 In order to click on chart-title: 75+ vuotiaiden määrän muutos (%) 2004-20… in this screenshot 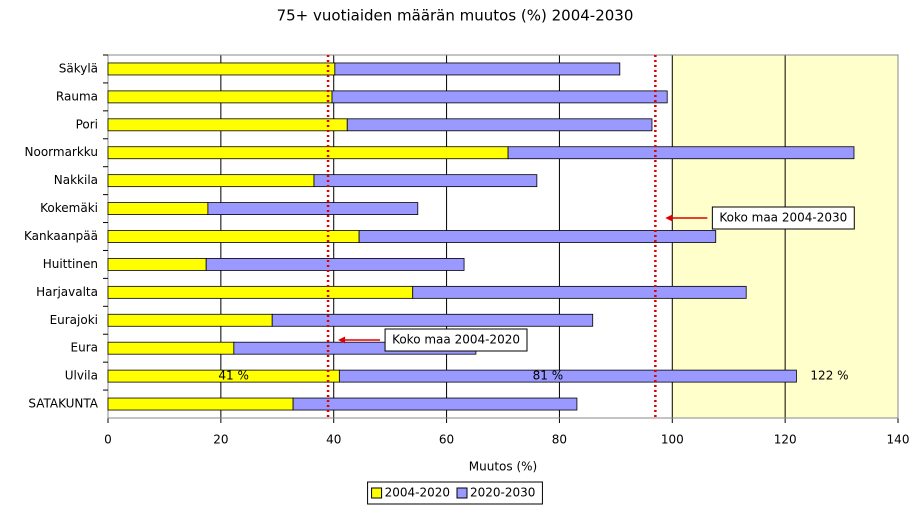, I will do `click(455, 16)`.